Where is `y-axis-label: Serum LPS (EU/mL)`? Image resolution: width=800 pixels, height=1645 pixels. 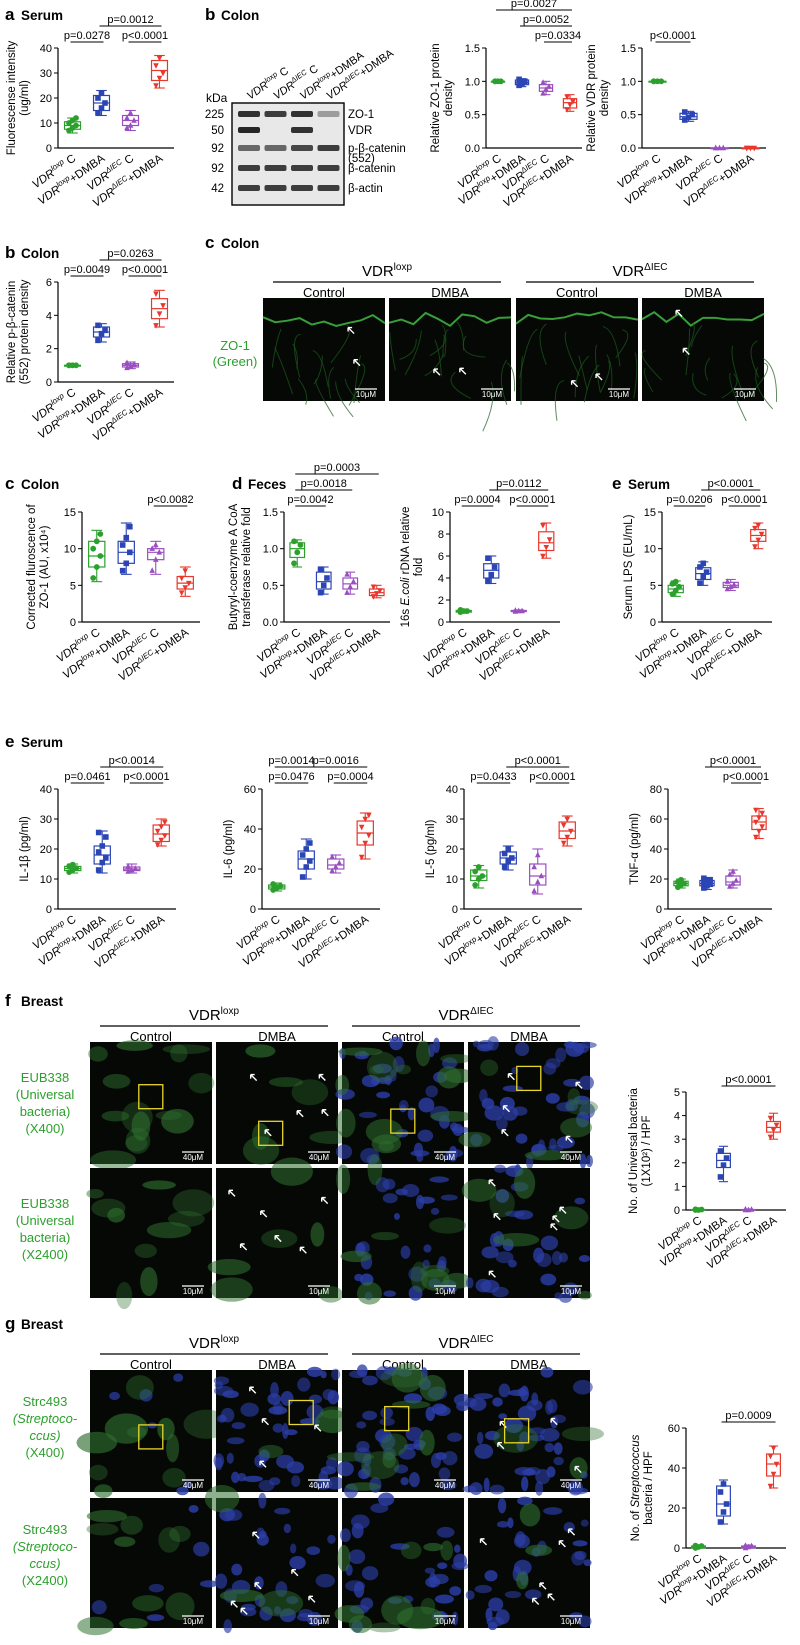 y-axis-label: Serum LPS (EU/mL) is located at coordinates (629, 566).